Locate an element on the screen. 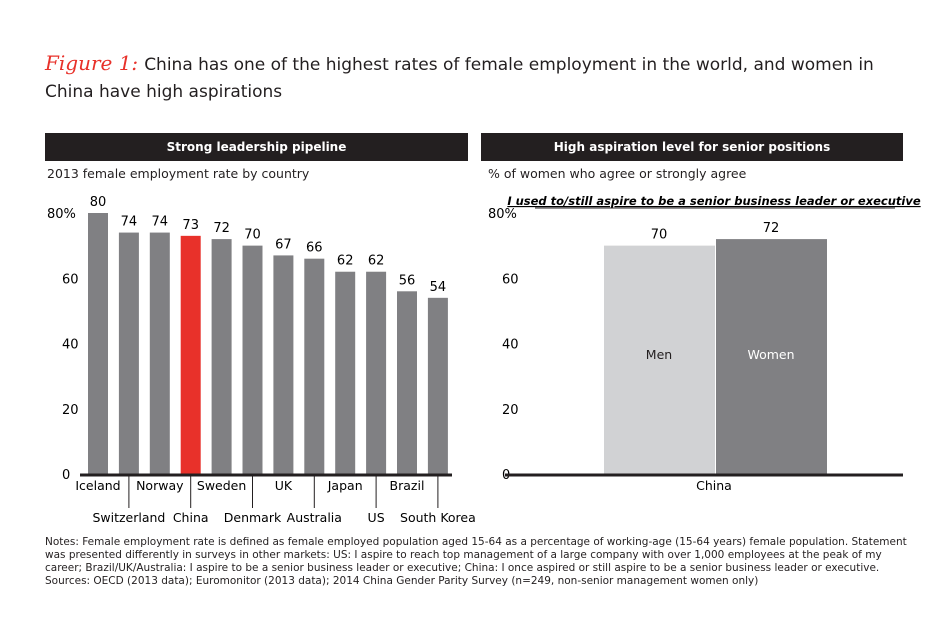 The height and width of the screenshot is (643, 950). left-chart-subtitle: 2013 female employment rate by country is located at coordinates (178, 173).